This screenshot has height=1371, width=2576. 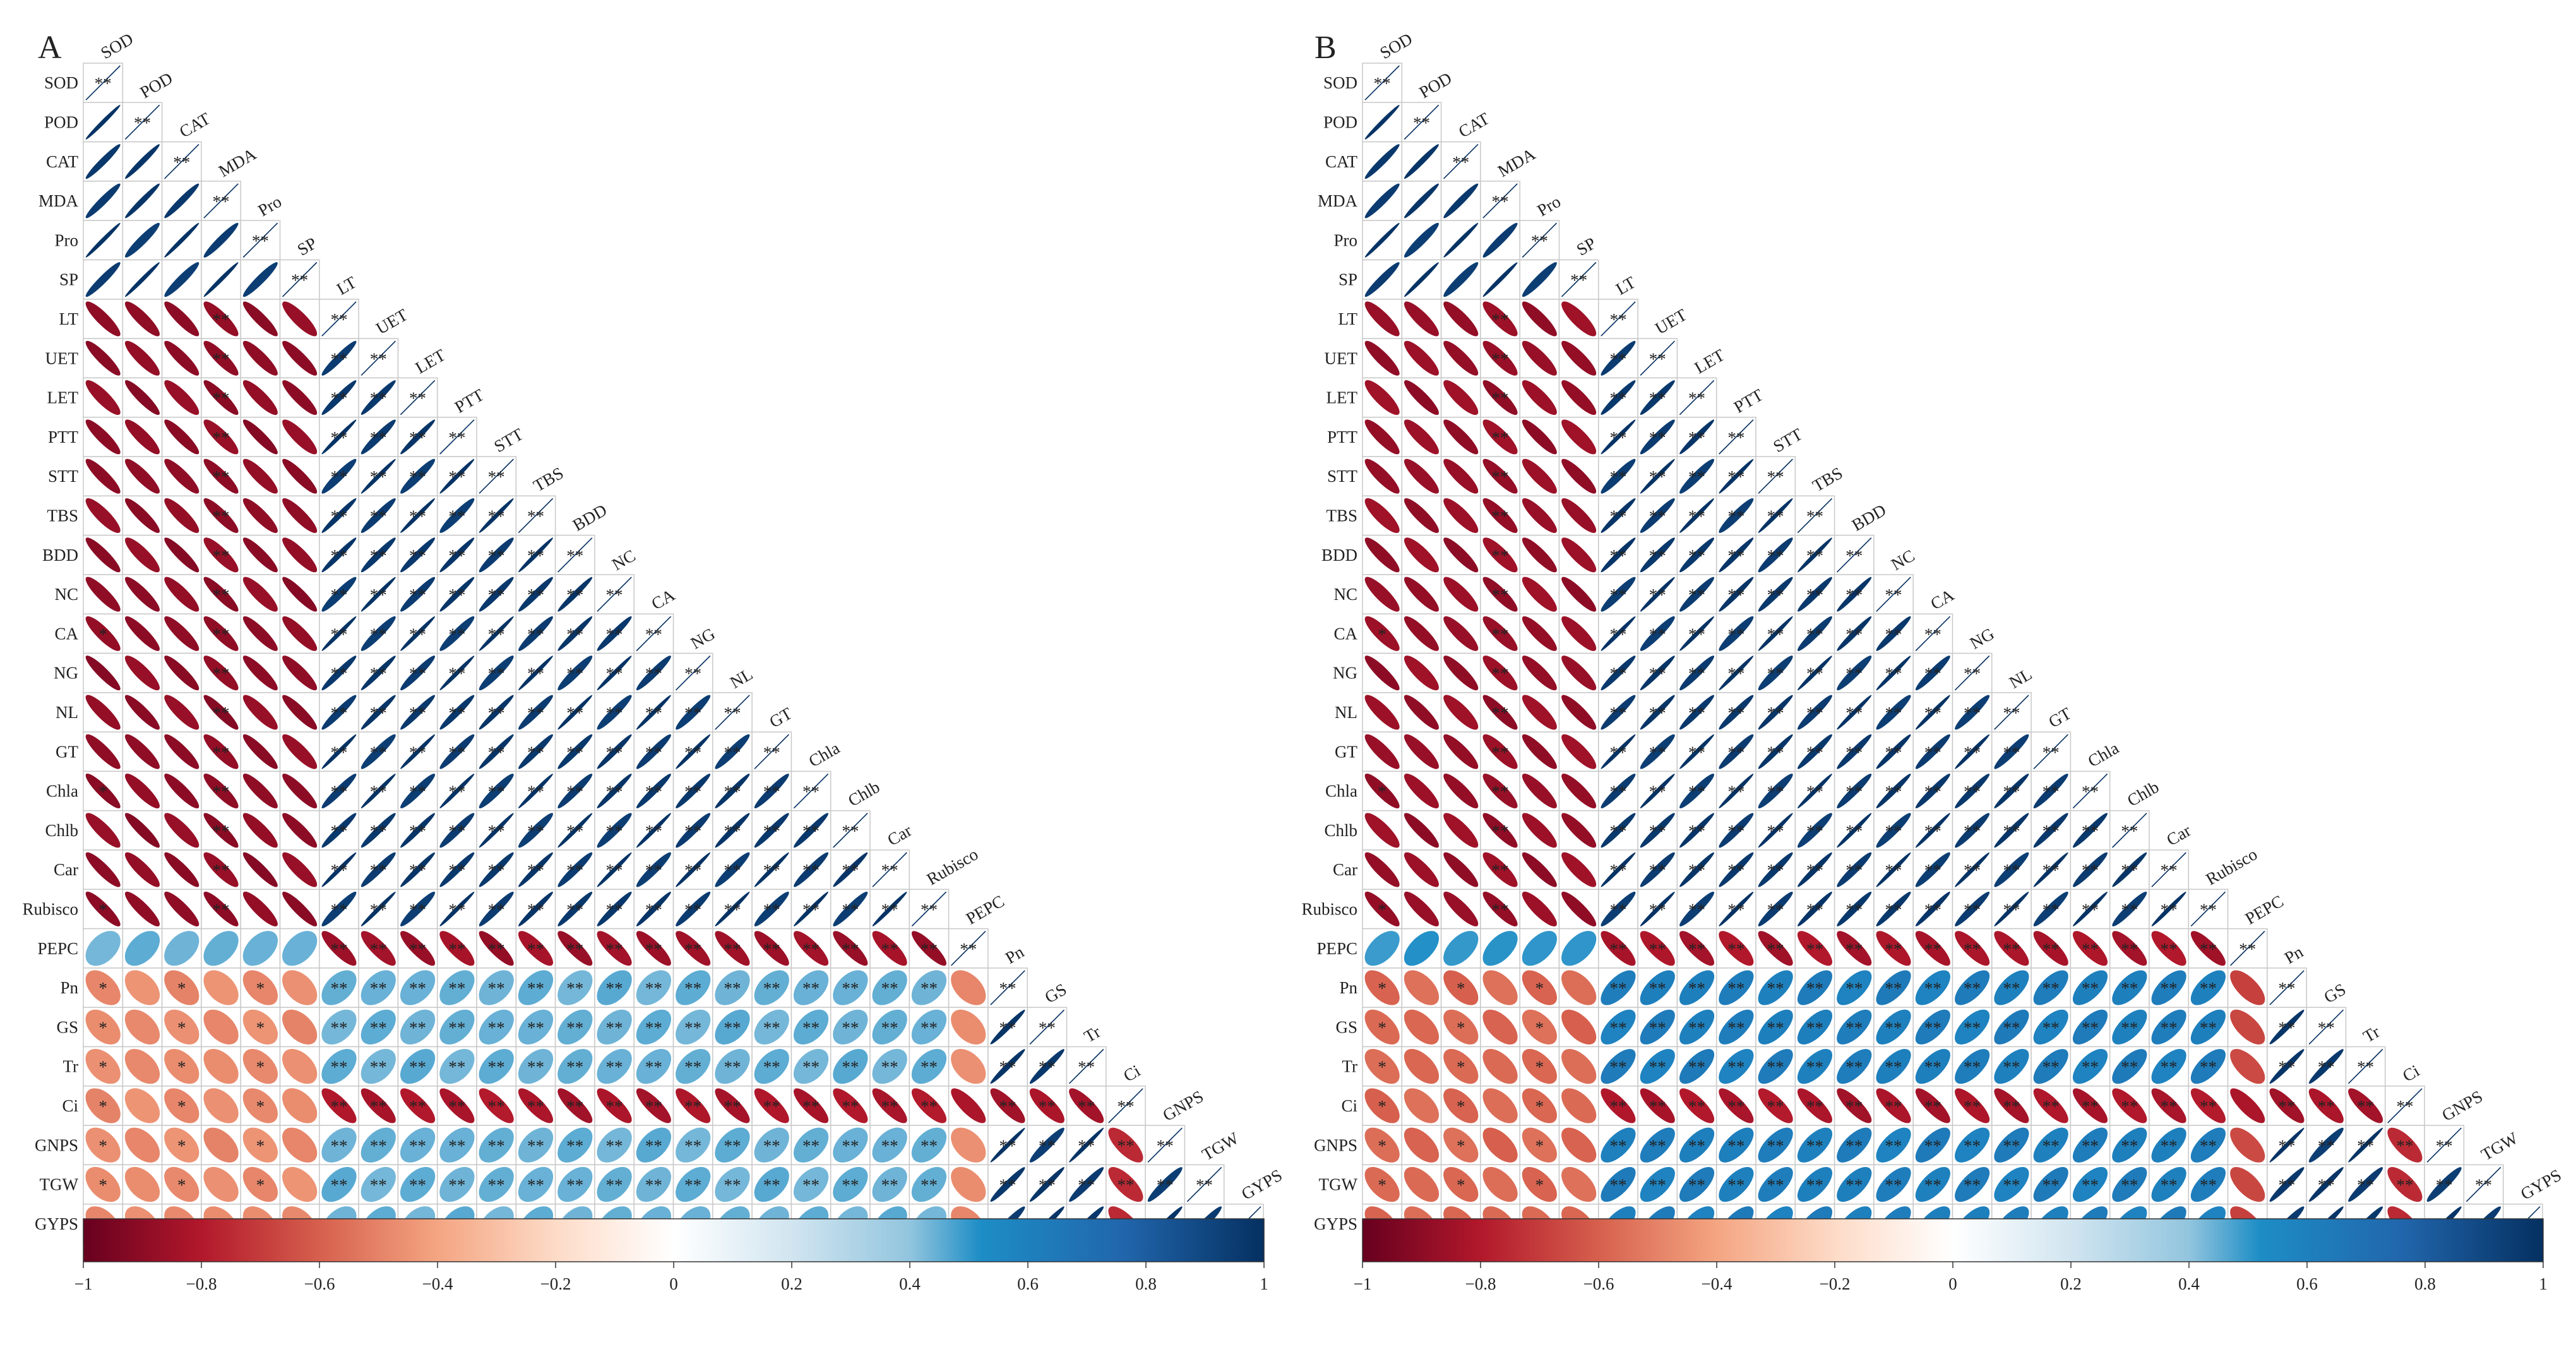 What do you see at coordinates (1342, 437) in the screenshot?
I see `row-label-ptt: PTT` at bounding box center [1342, 437].